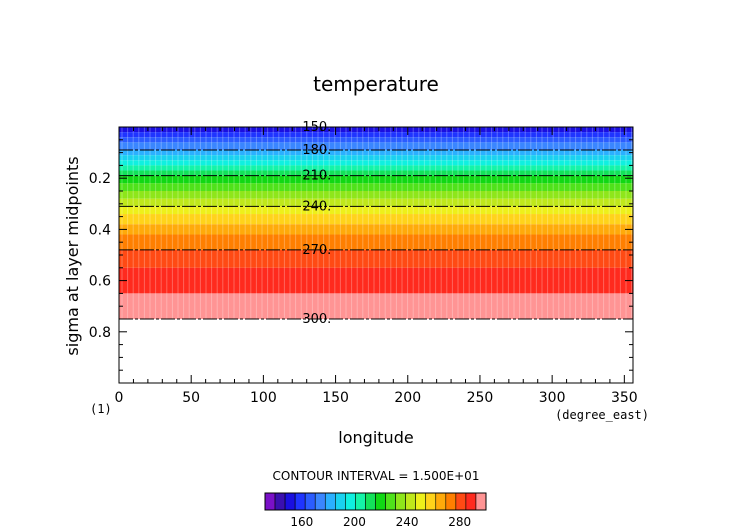 This screenshot has width=752, height=532. Describe the element at coordinates (316, 150) in the screenshot. I see `contour-label-180: 180.` at that location.